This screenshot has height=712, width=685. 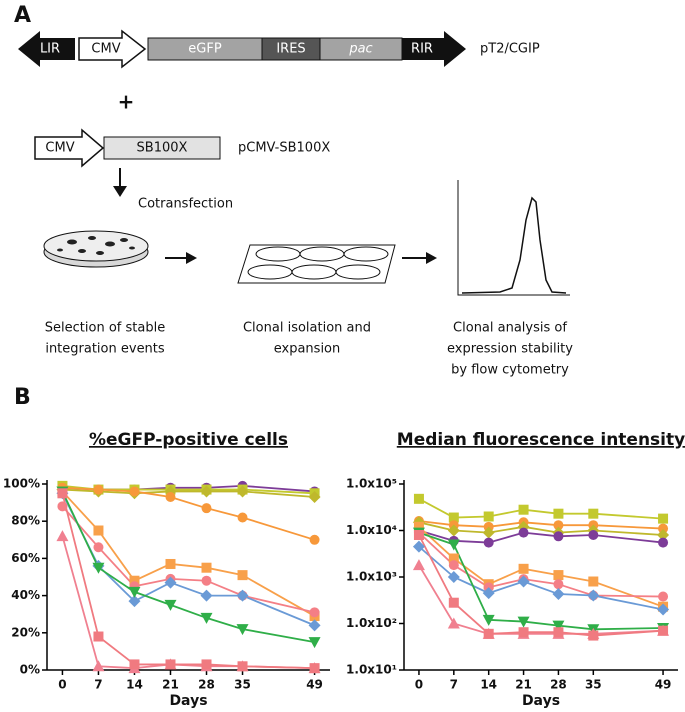 I want to click on arrow-head, so click(x=120, y=191).